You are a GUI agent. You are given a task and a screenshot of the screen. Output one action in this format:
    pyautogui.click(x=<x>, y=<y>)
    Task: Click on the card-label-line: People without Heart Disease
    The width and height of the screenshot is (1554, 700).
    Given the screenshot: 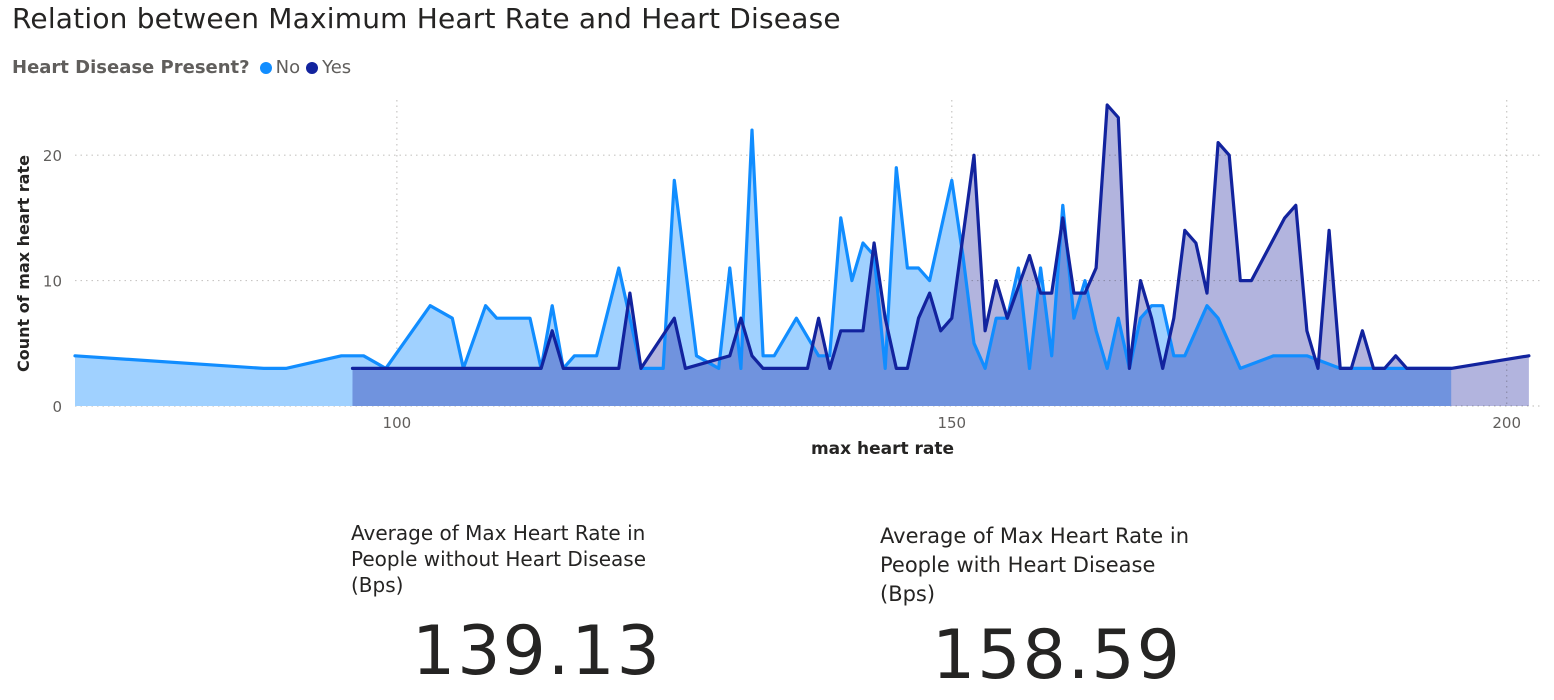 What is the action you would take?
    pyautogui.click(x=499, y=559)
    